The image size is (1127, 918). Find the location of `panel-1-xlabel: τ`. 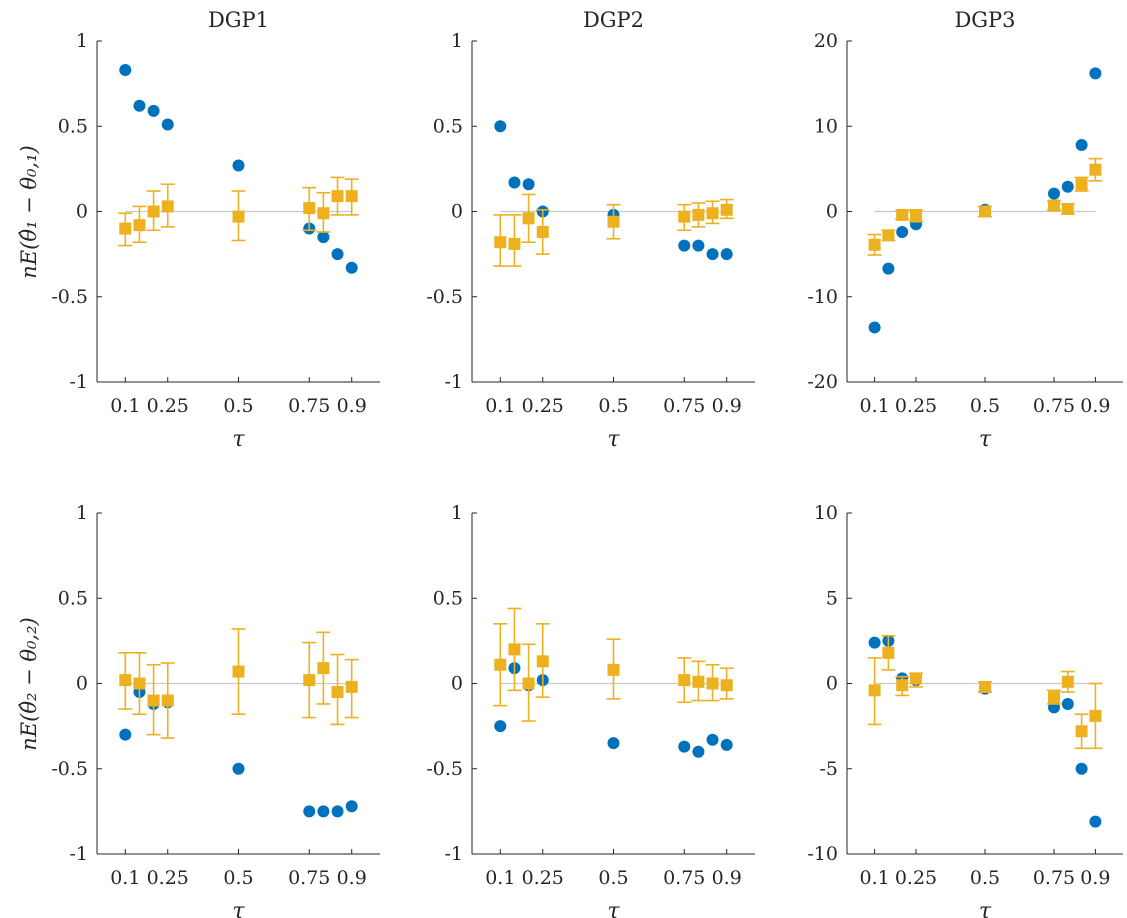

panel-1-xlabel: τ is located at coordinates (238, 439).